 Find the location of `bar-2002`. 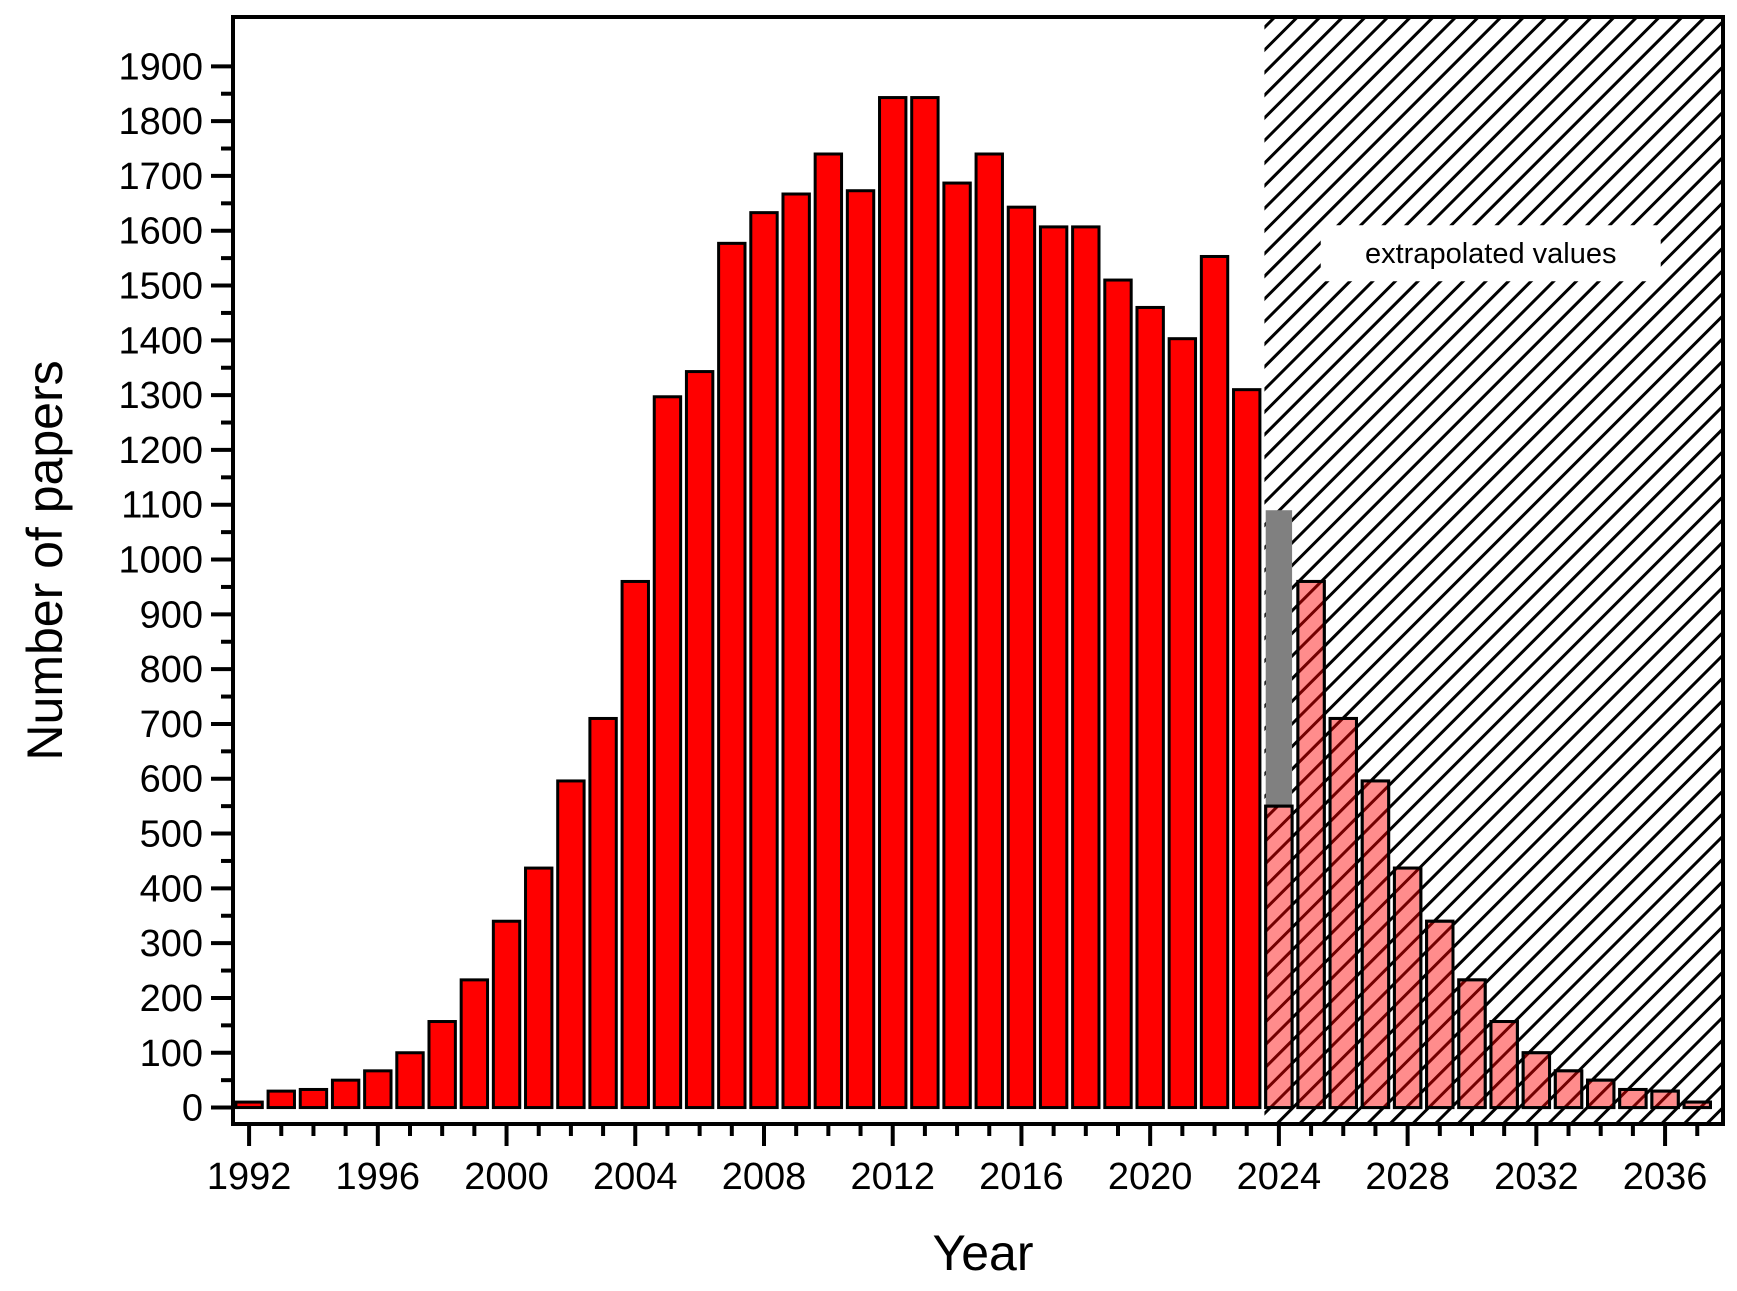

bar-2002 is located at coordinates (571, 944).